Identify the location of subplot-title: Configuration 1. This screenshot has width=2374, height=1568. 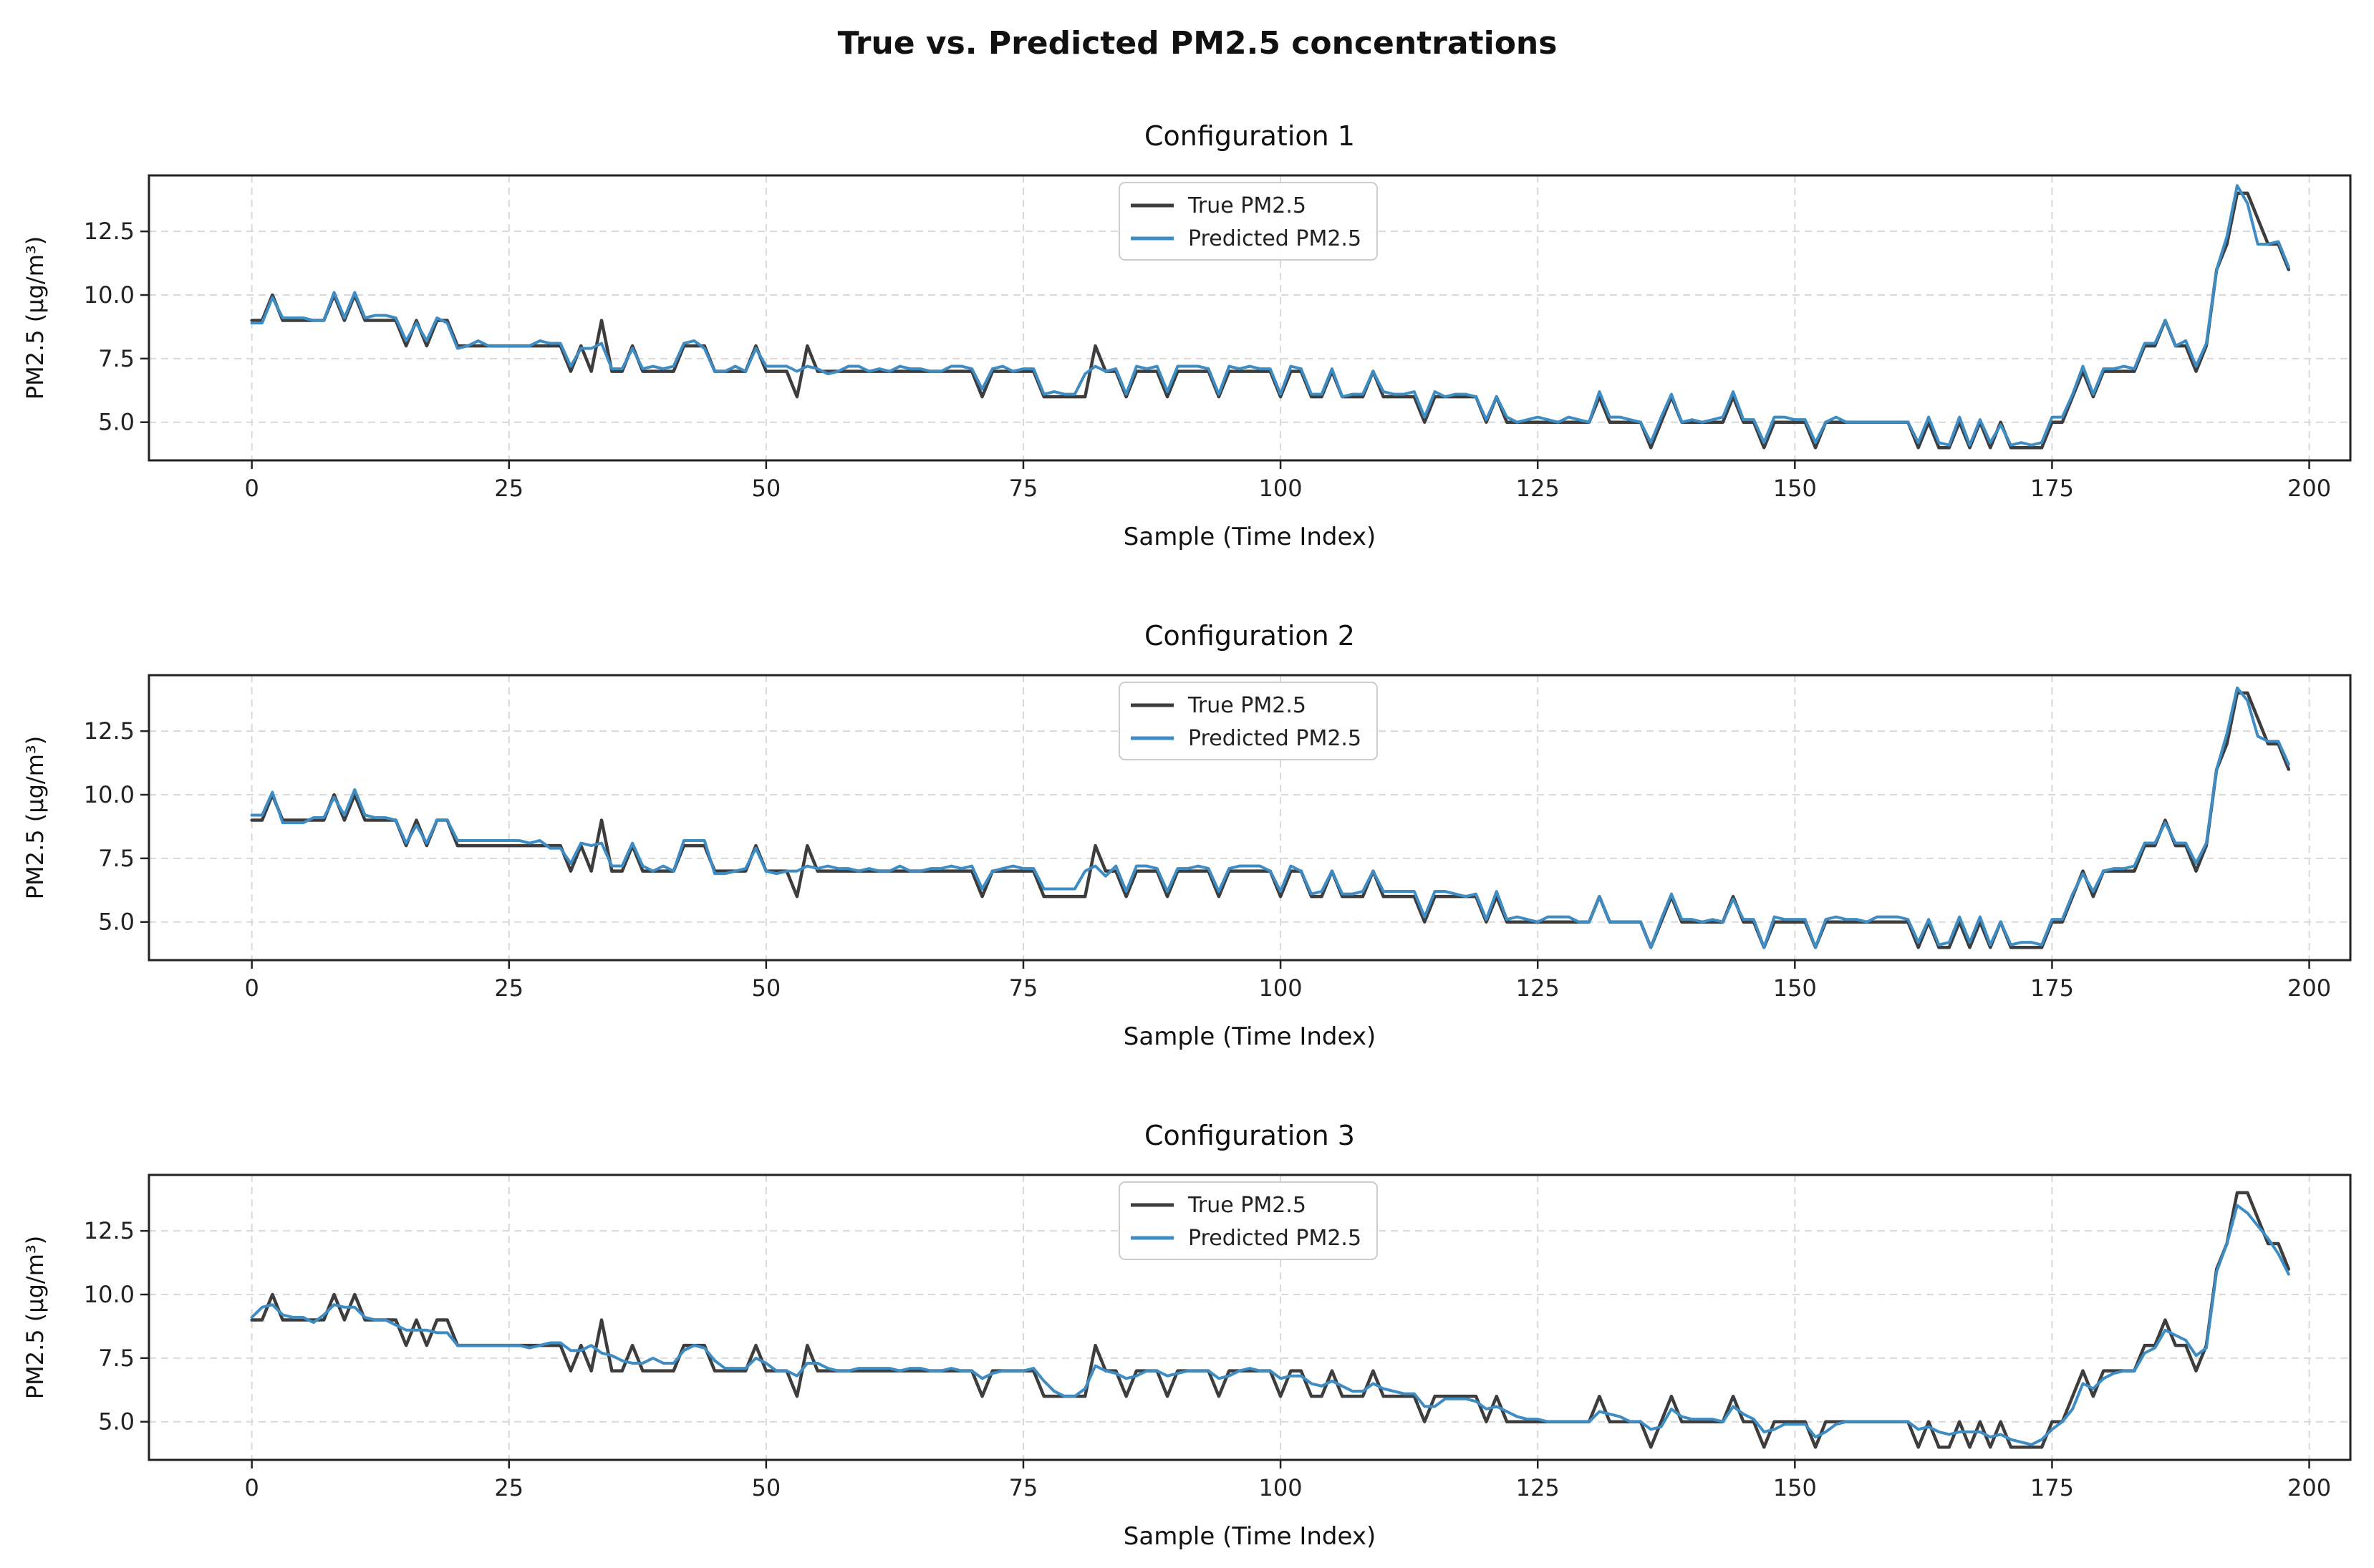
(1249, 136).